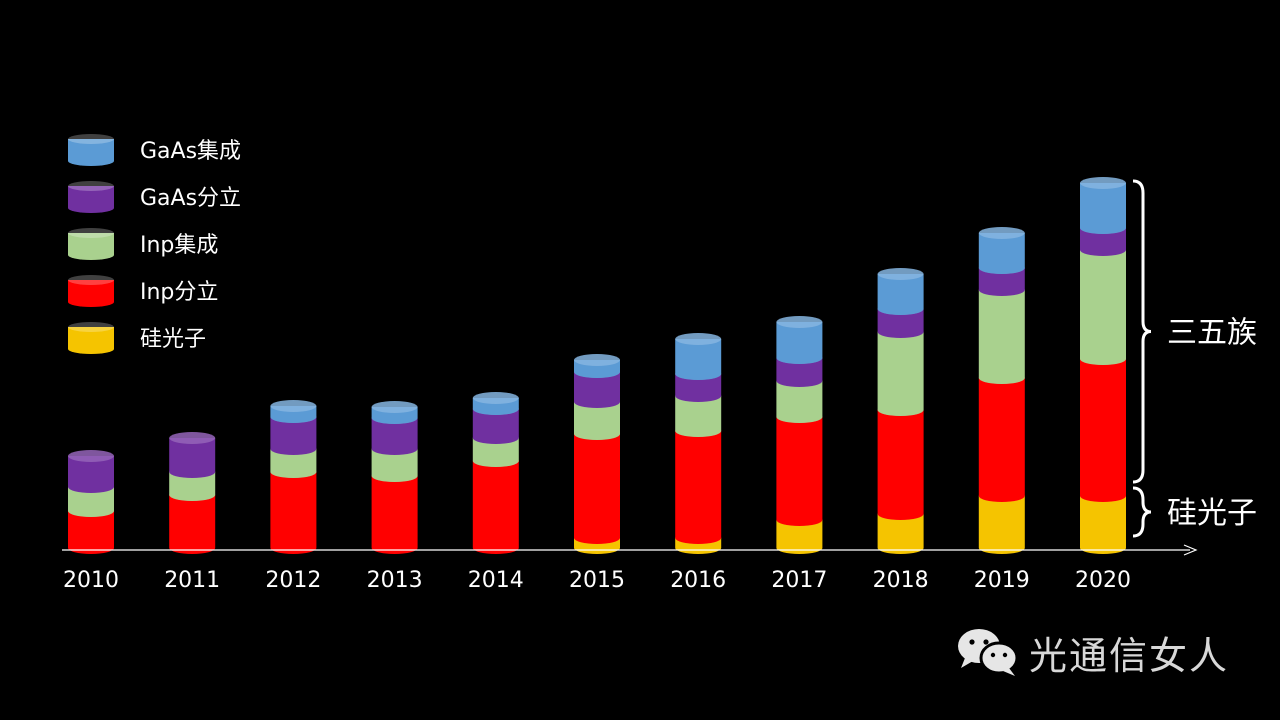 Image resolution: width=1280 pixels, height=720 pixels. What do you see at coordinates (496, 580) in the screenshot?
I see `x-tick-label-2014: 2014` at bounding box center [496, 580].